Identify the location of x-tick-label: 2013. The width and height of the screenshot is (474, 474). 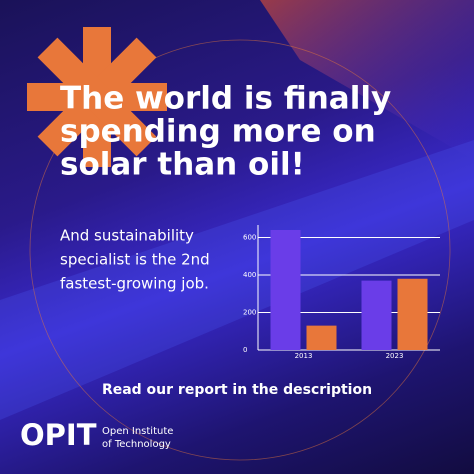
(304, 356).